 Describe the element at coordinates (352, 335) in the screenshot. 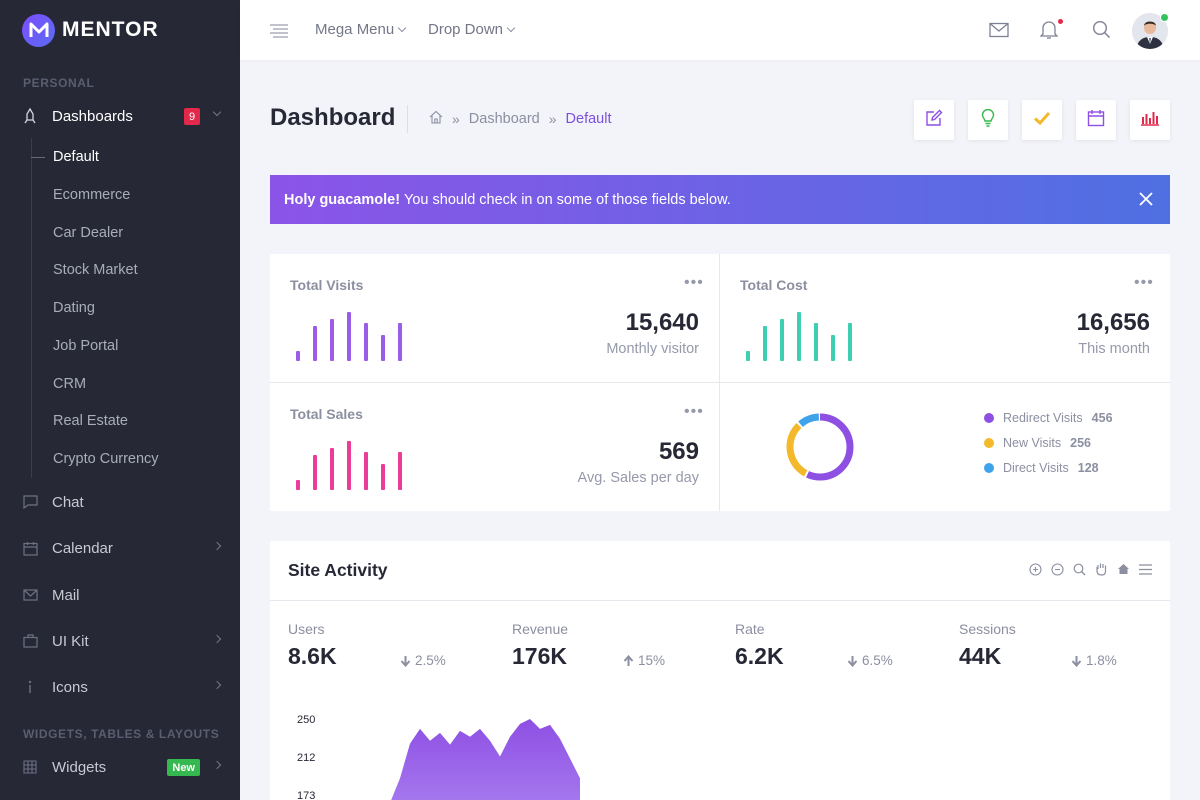

I see `sparkline-visits` at that location.